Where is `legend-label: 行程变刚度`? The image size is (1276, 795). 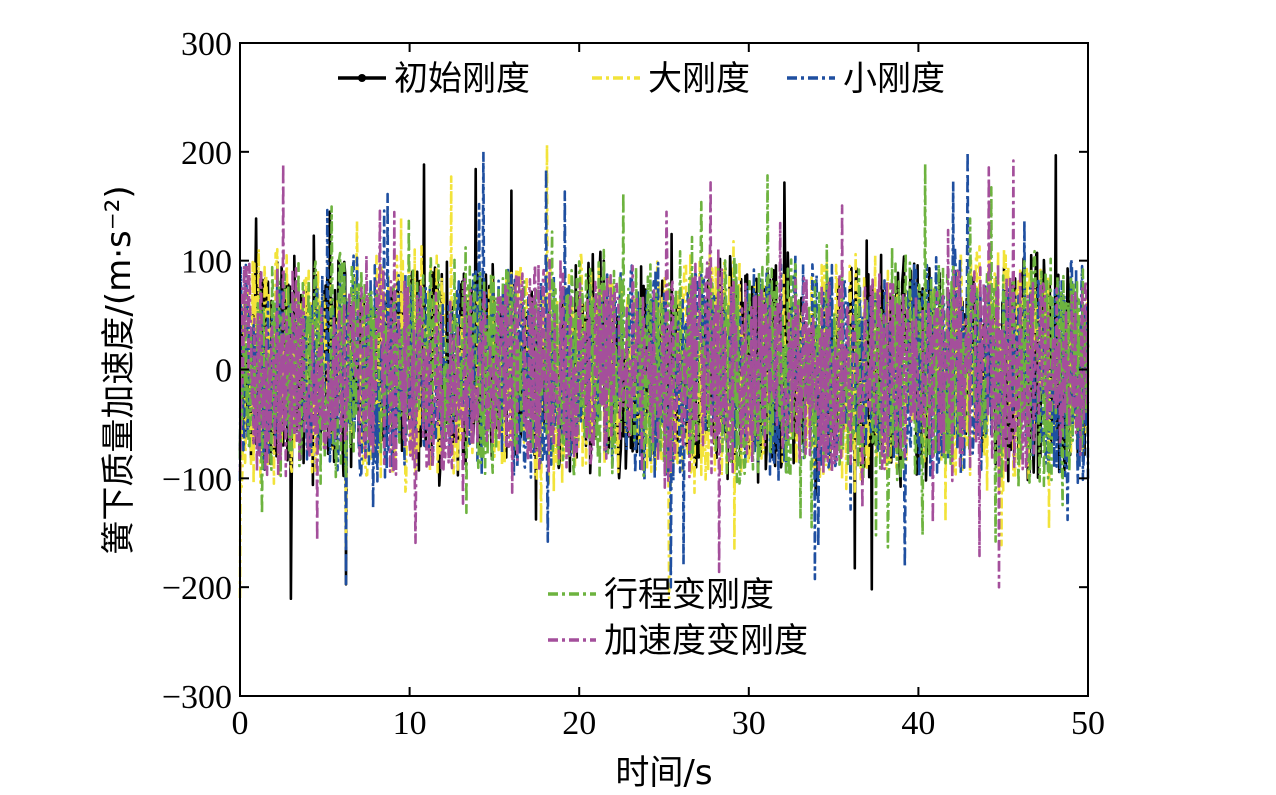 legend-label: 行程变刚度 is located at coordinates (689, 595).